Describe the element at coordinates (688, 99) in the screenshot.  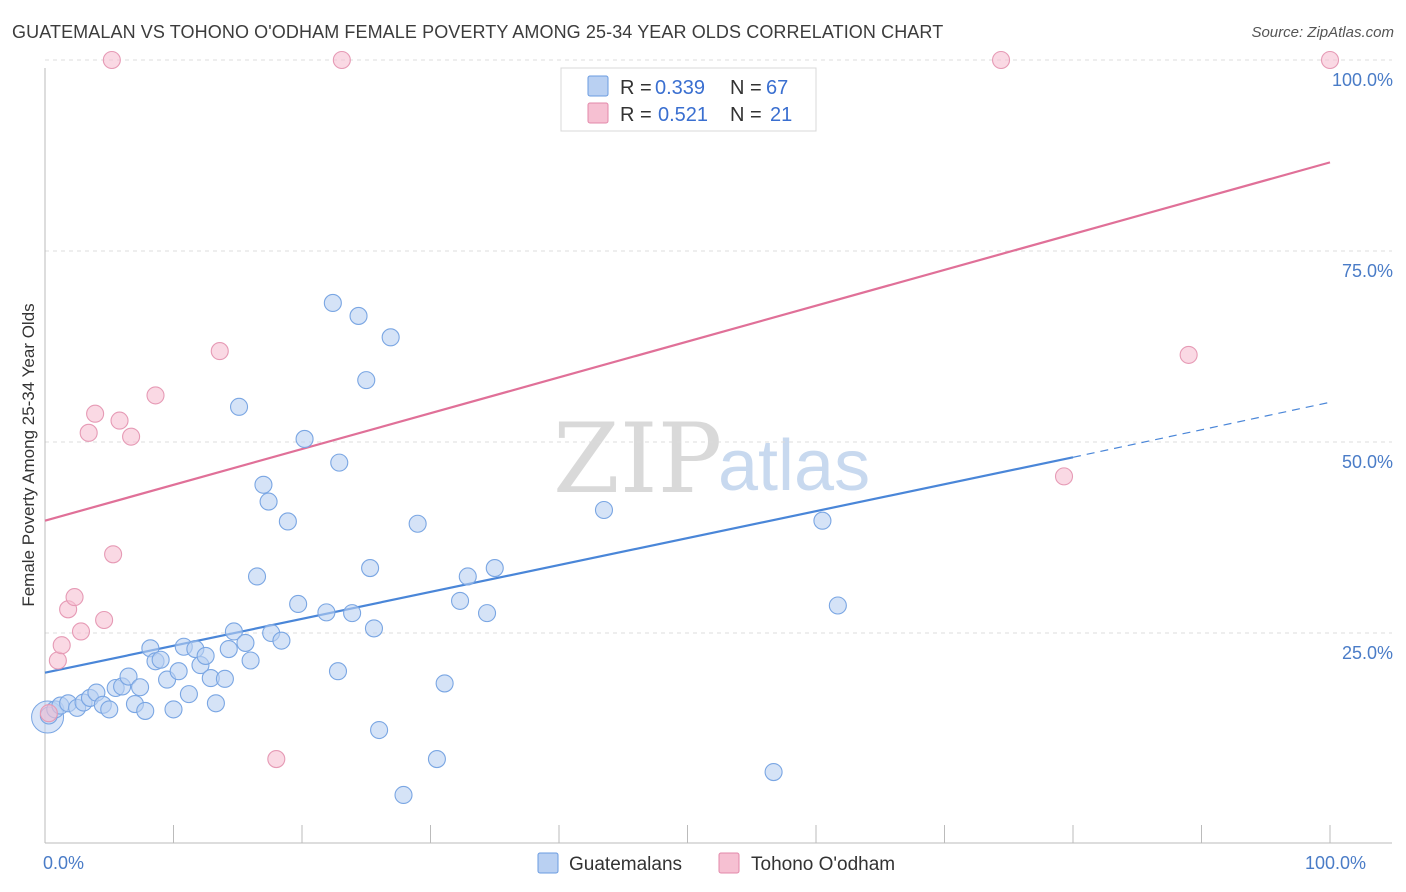
I see `stats-legend: R = 0.339 N = 67 R = 0.521 N = 21` at that location.